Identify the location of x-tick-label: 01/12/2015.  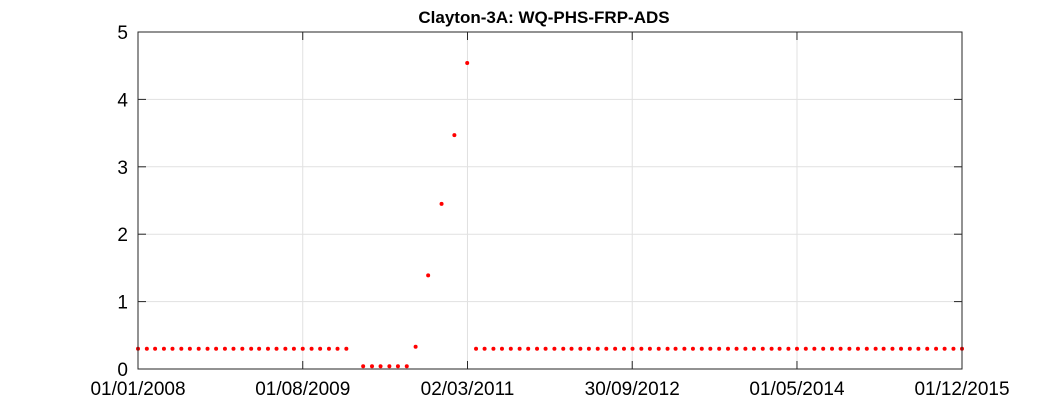
(961, 389).